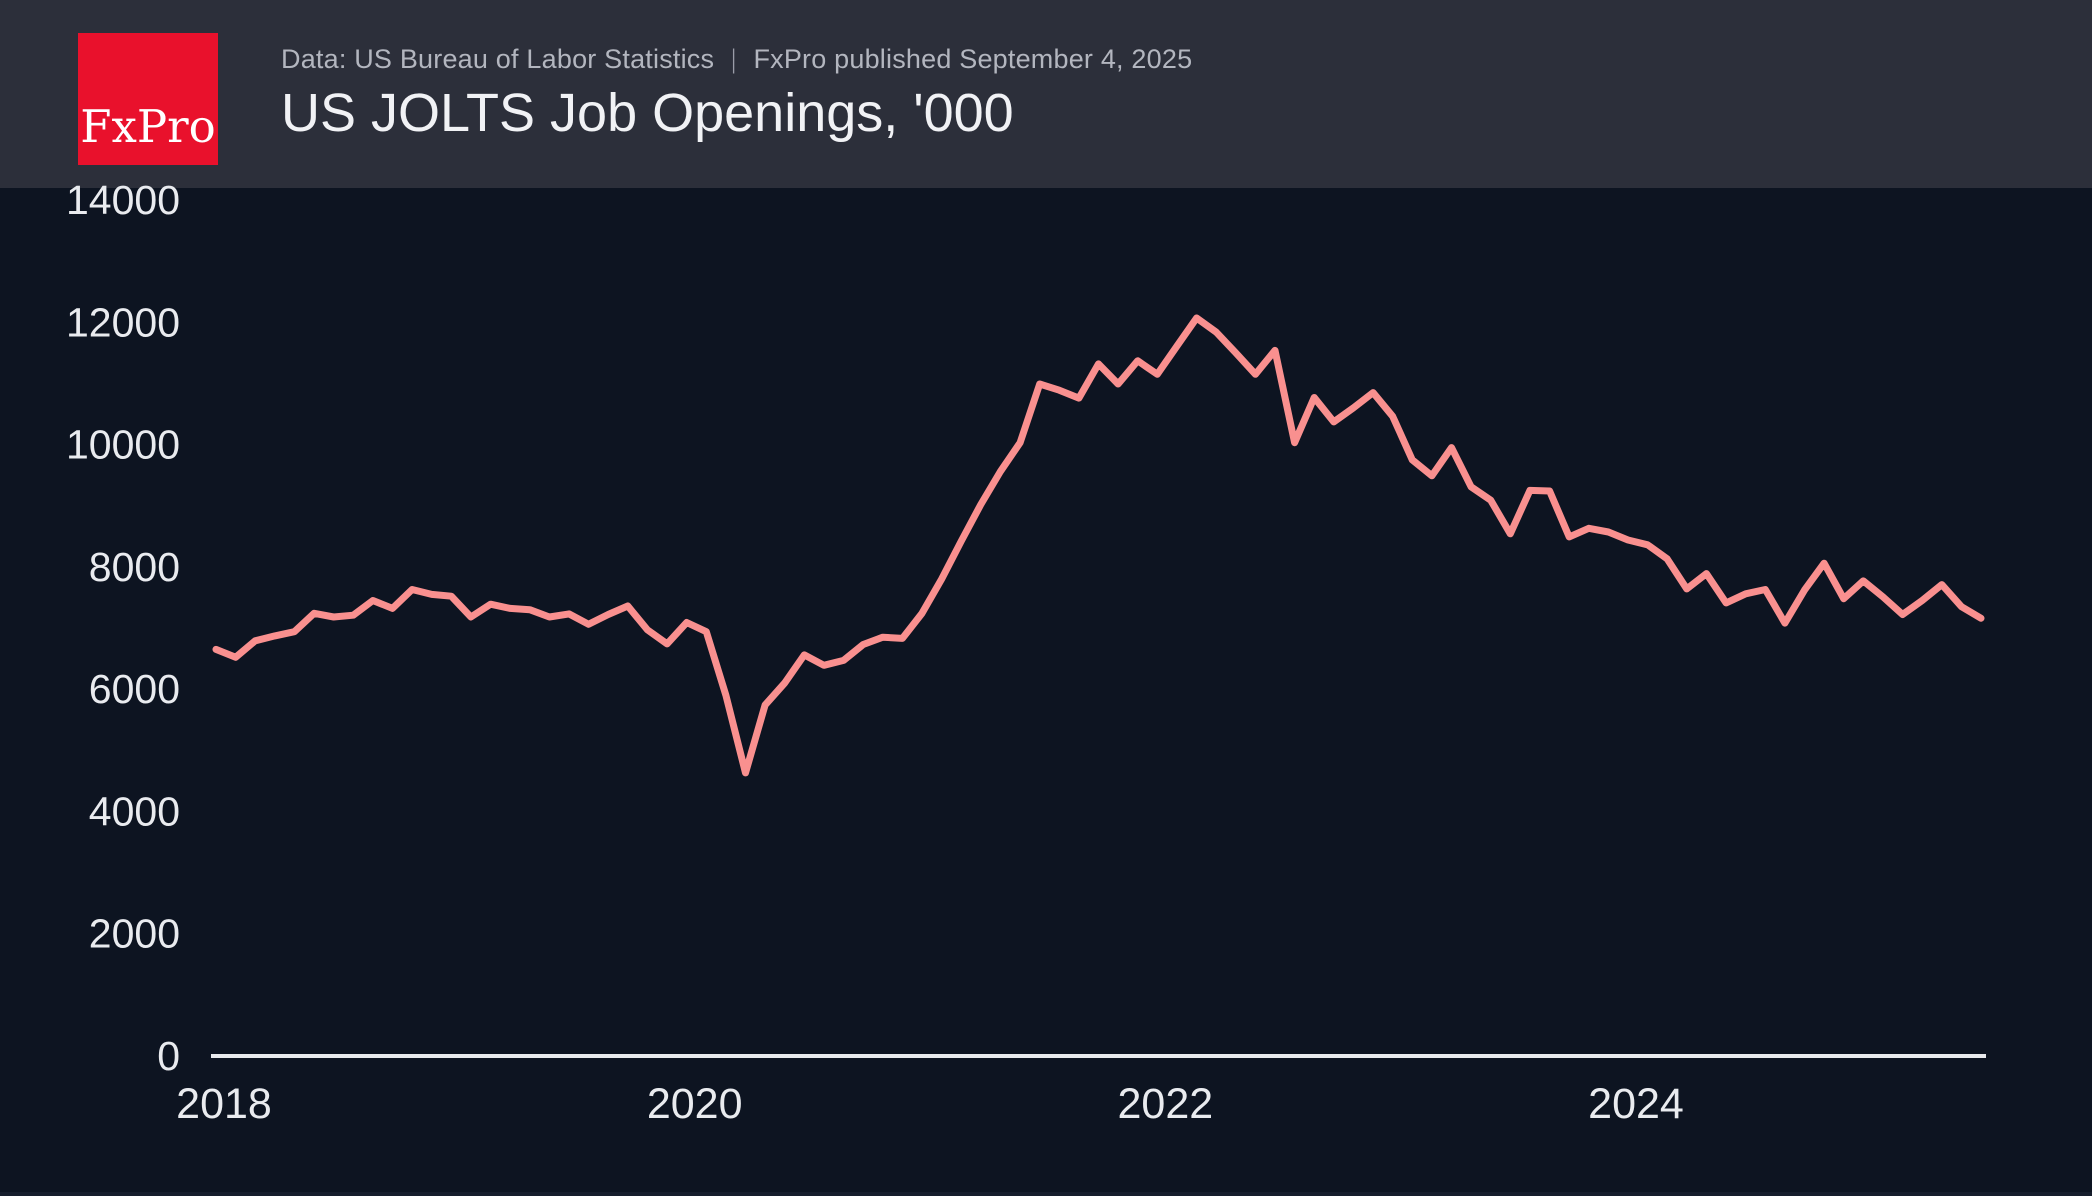 Image resolution: width=2092 pixels, height=1196 pixels. What do you see at coordinates (134, 934) in the screenshot?
I see `y-tick-label: 2000` at bounding box center [134, 934].